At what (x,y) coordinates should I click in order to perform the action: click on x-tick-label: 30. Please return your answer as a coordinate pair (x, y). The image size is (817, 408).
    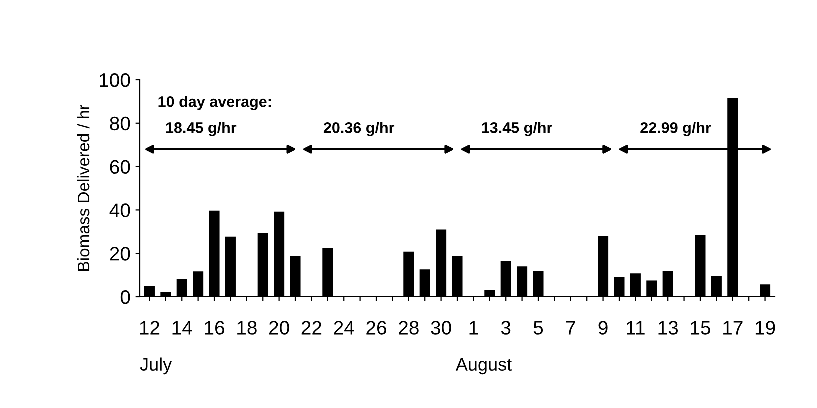
    Looking at the image, I should click on (441, 328).